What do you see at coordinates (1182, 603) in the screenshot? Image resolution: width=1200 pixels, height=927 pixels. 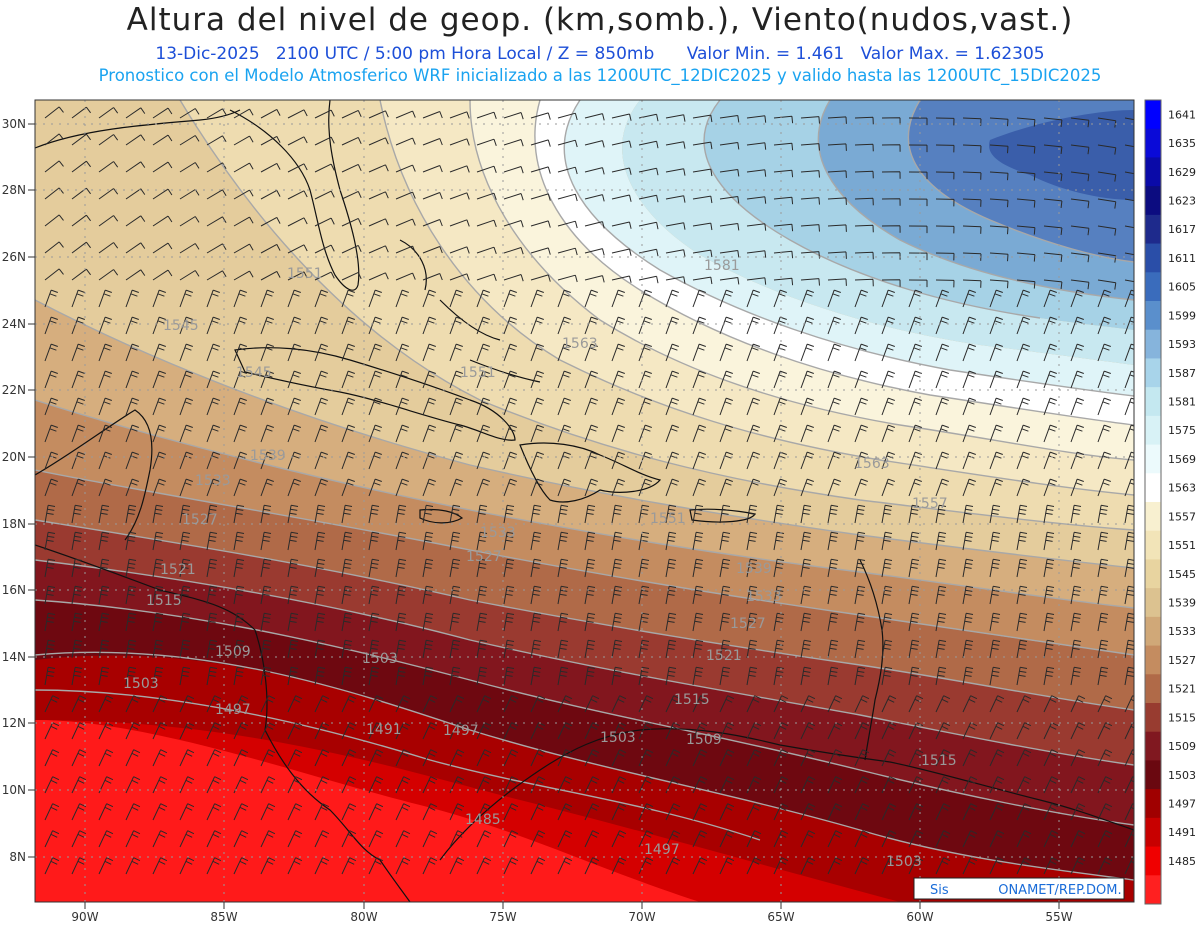 I see `colorbar-label: 1539` at bounding box center [1182, 603].